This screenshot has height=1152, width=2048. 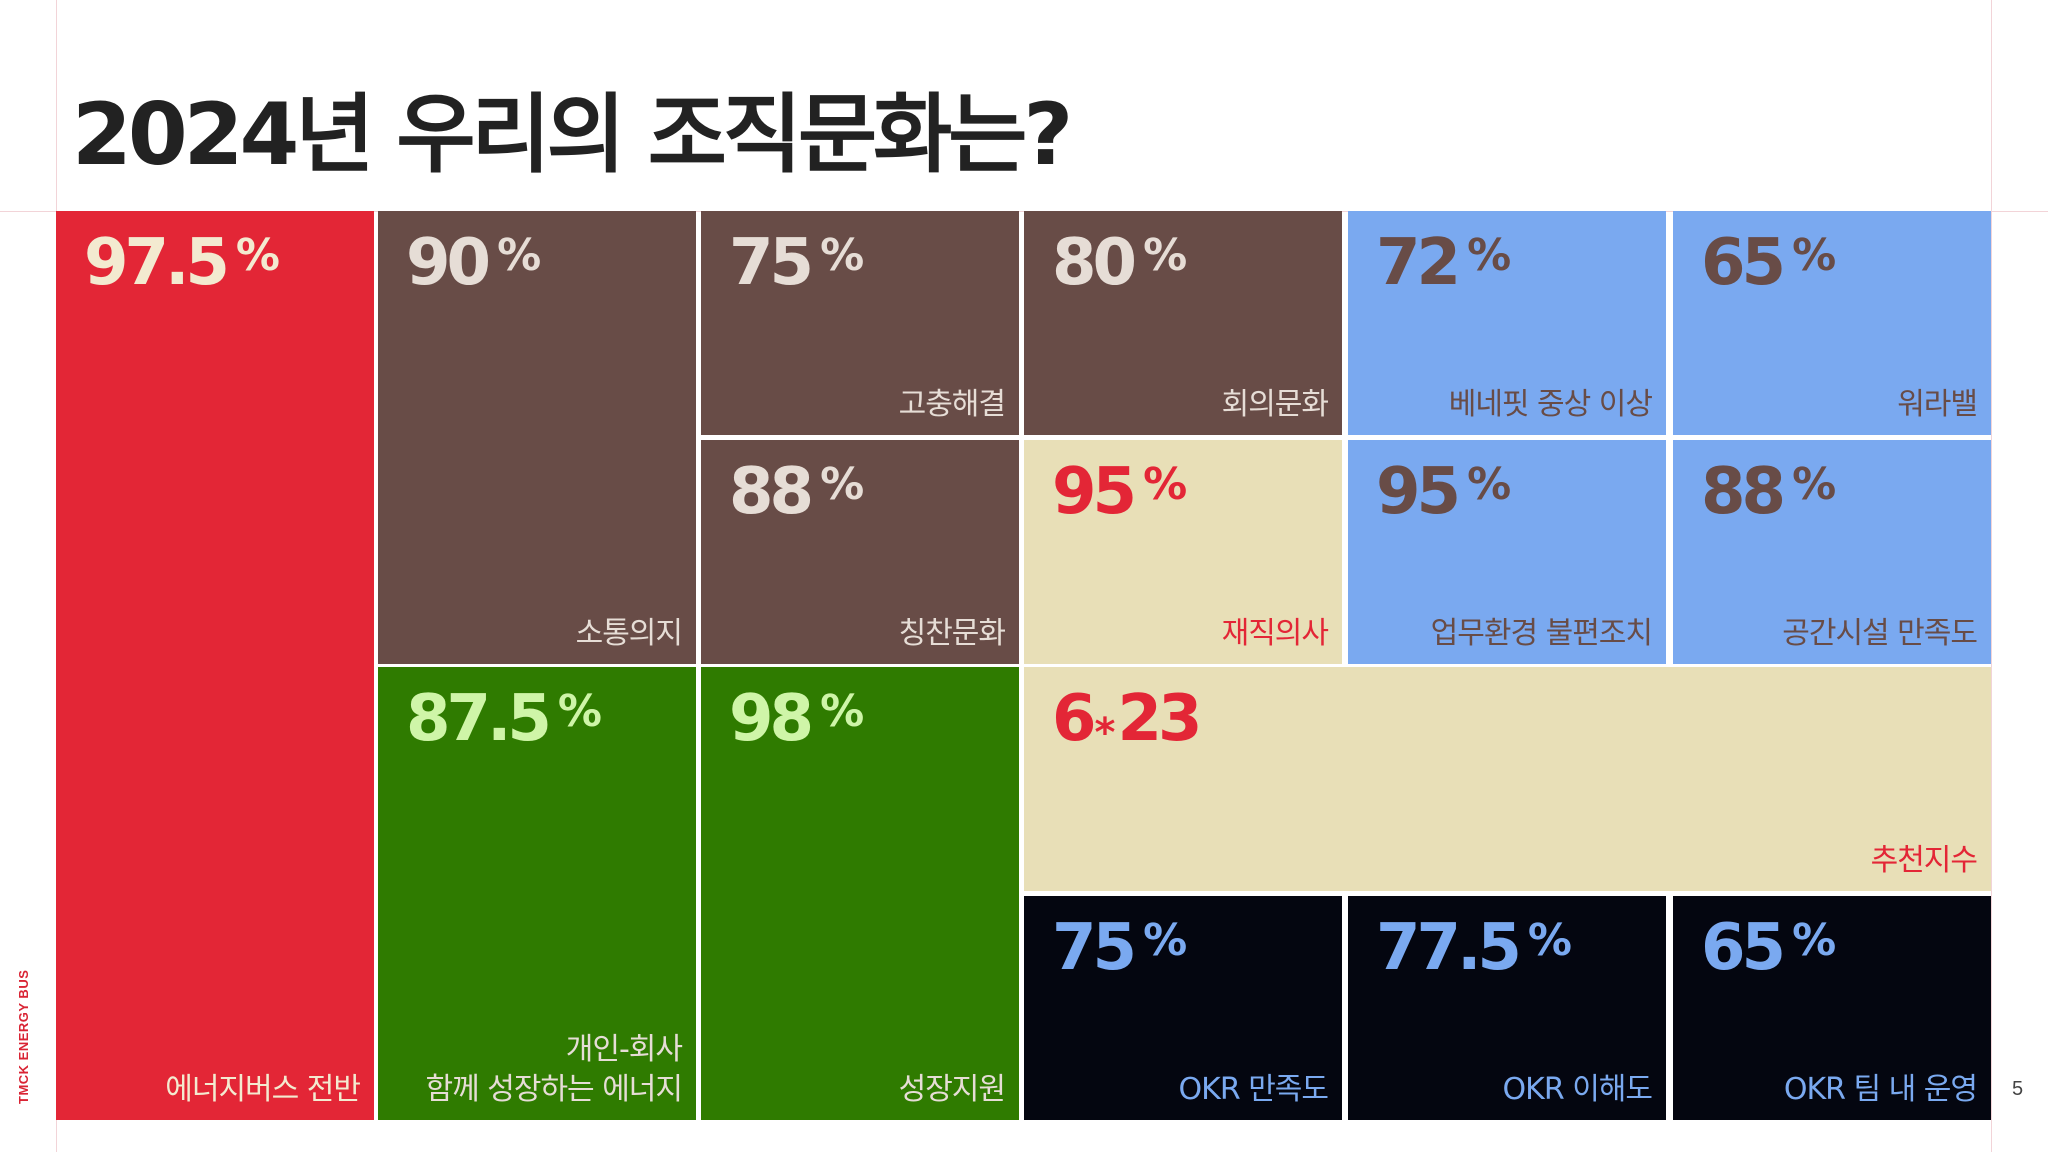 I want to click on page-number: 5, so click(x=2018, y=1089).